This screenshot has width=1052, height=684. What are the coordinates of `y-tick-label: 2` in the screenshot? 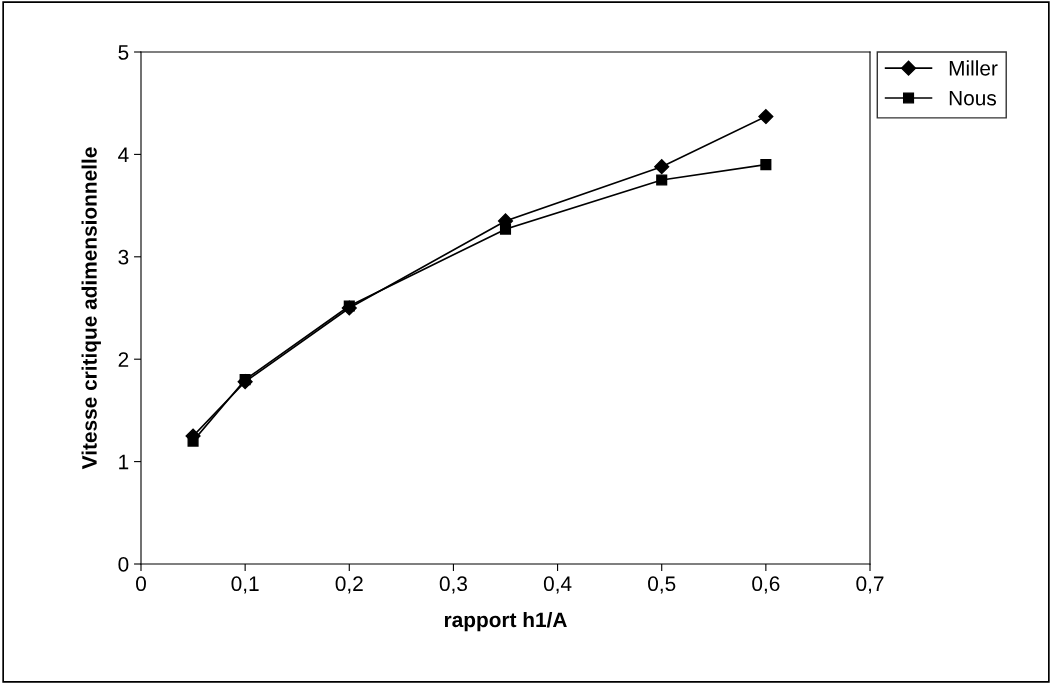 It's located at (123, 359).